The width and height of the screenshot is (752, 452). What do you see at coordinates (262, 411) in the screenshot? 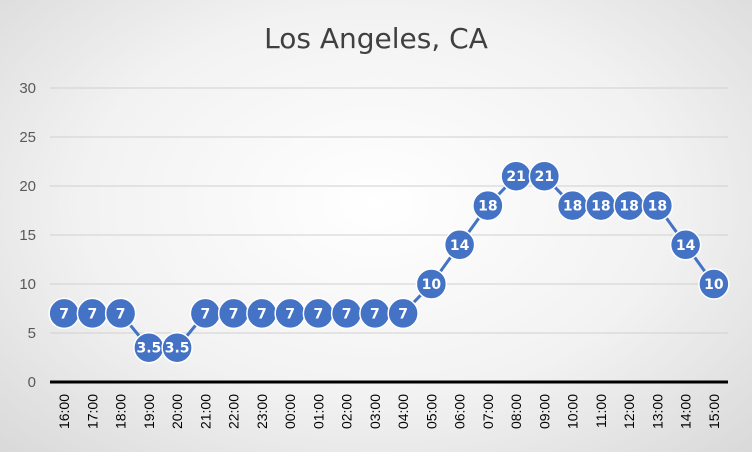
I see `x-tick-label: 23:00` at bounding box center [262, 411].